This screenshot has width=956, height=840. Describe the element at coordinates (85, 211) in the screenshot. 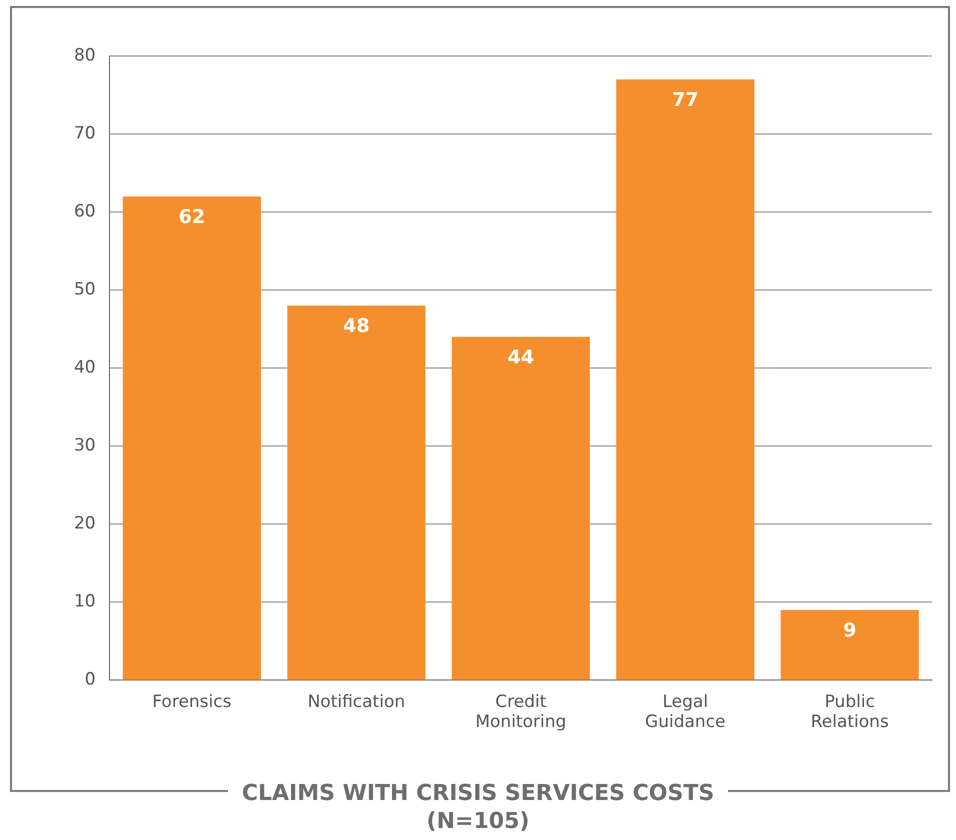

I see `y-tick-label: 60` at that location.